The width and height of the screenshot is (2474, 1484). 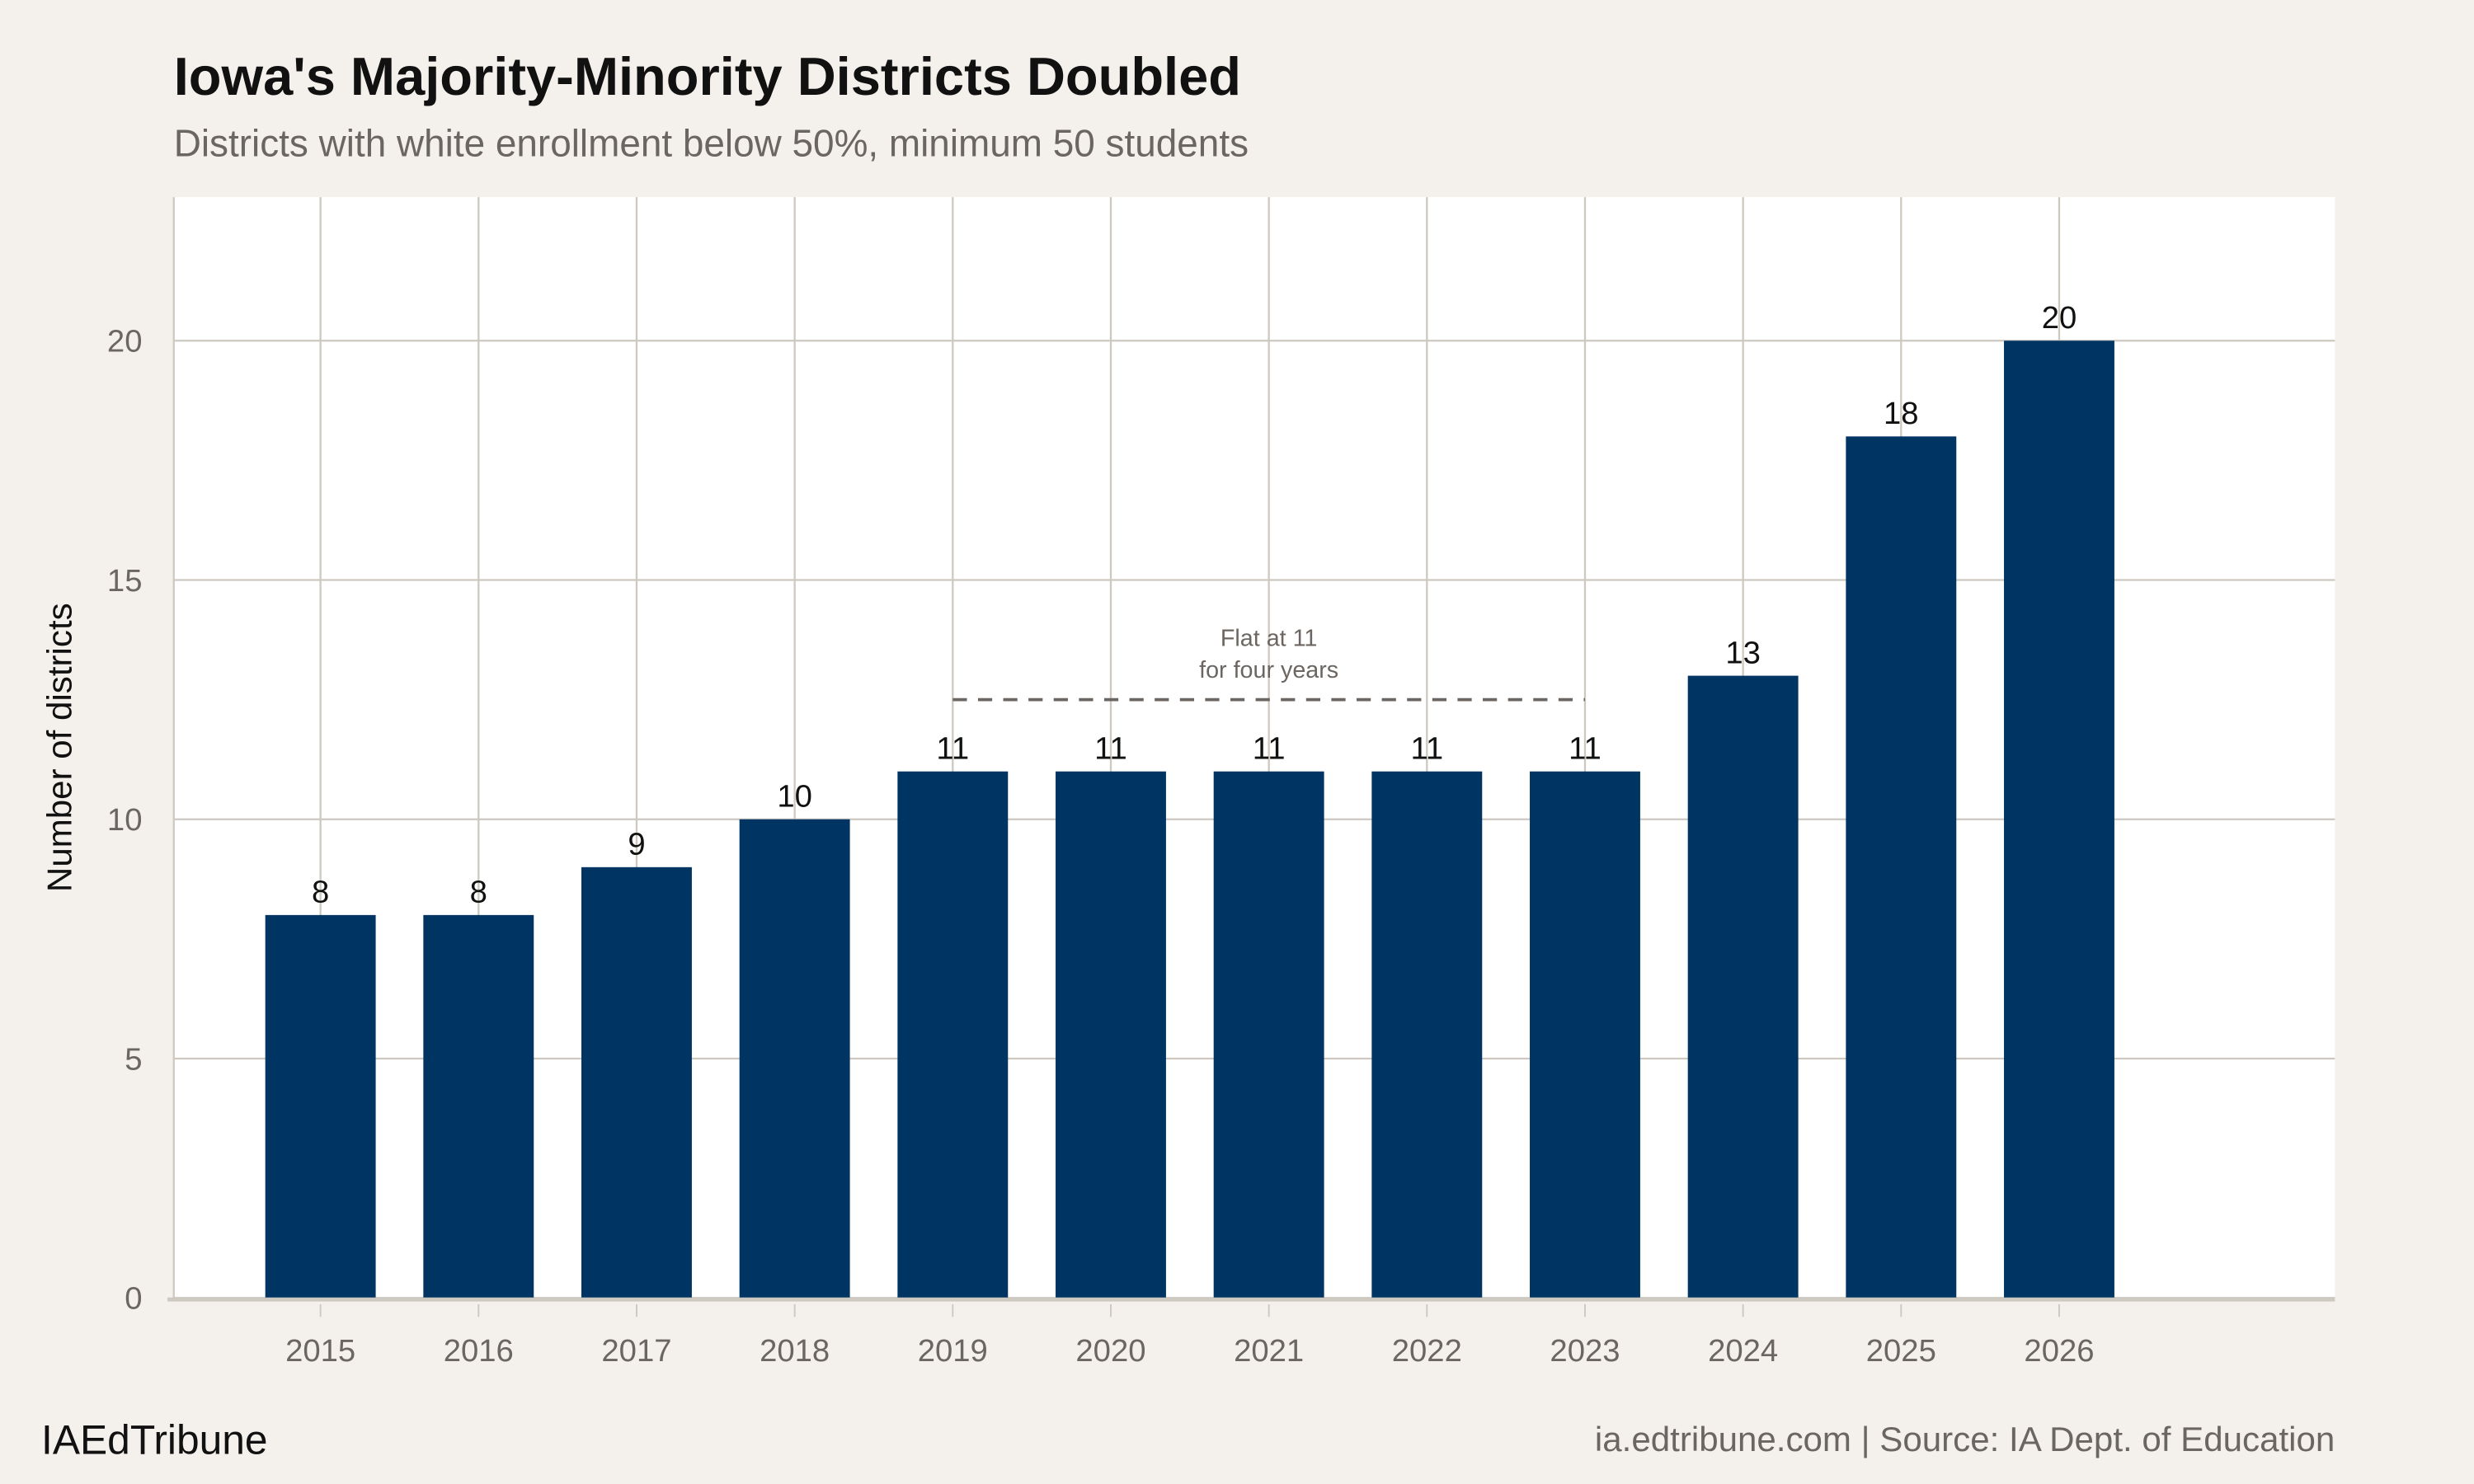 I want to click on bar-2026, so click(x=2059, y=819).